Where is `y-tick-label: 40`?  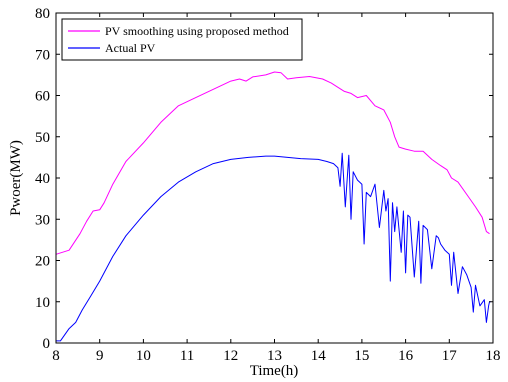
y-tick-label: 40 is located at coordinates (42, 179).